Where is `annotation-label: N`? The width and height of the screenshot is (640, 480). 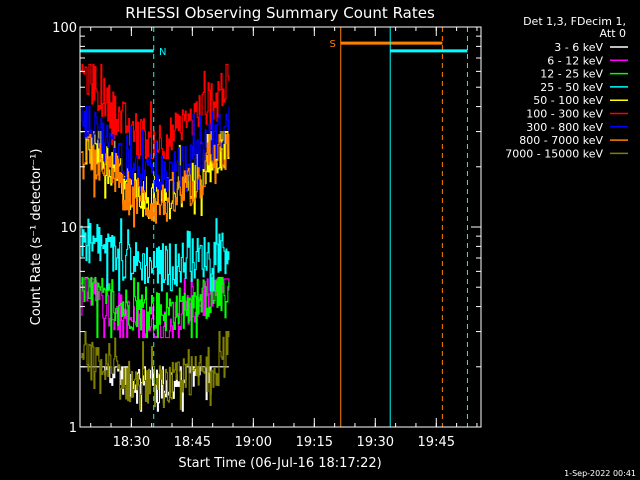 annotation-label: N is located at coordinates (162, 52).